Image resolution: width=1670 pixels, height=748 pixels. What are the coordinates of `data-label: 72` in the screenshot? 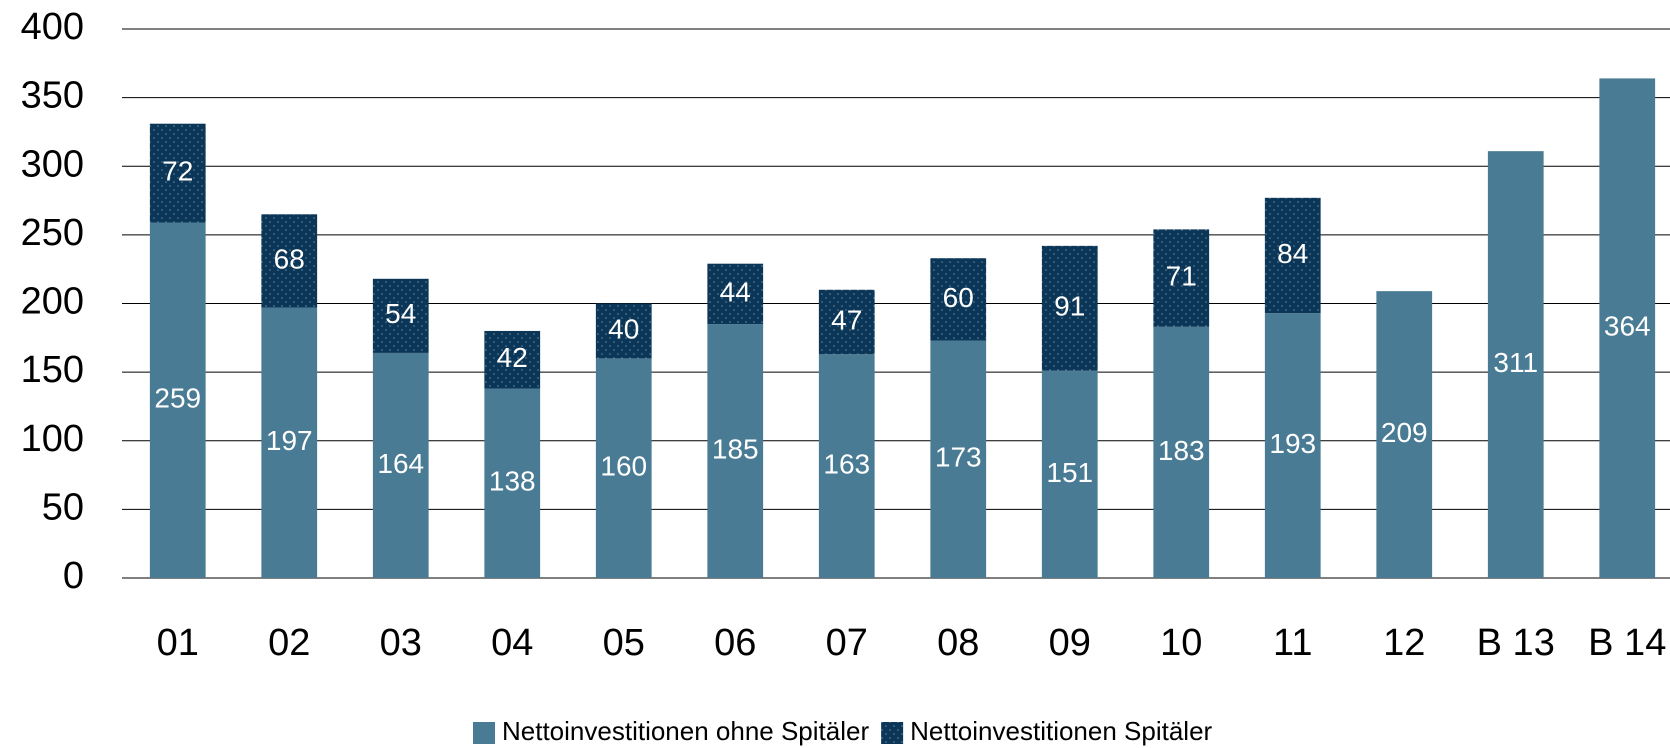 It's located at (177, 171).